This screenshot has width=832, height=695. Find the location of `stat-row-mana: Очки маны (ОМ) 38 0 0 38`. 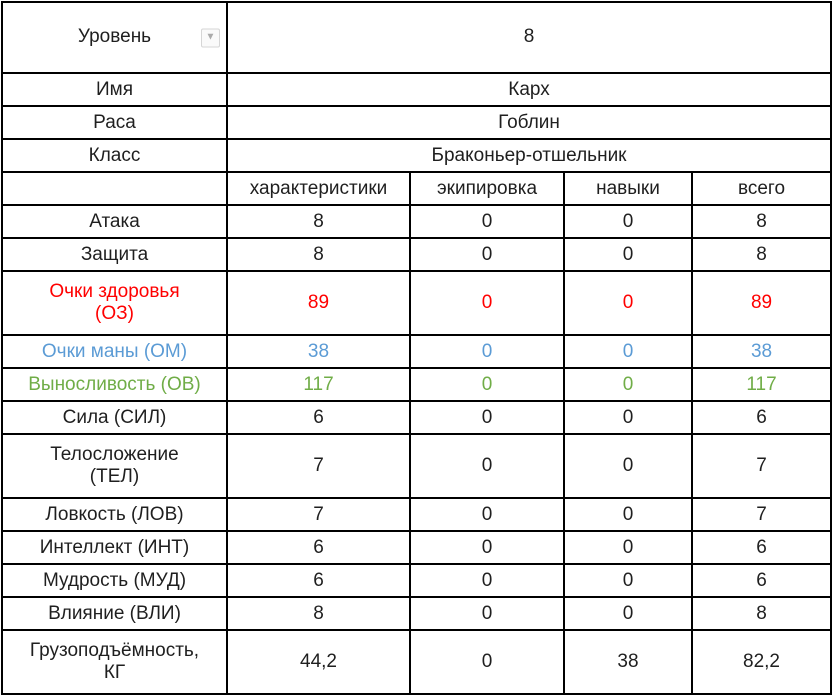

stat-row-mana: Очки маны (ОМ) 38 0 0 38 is located at coordinates (416, 352).